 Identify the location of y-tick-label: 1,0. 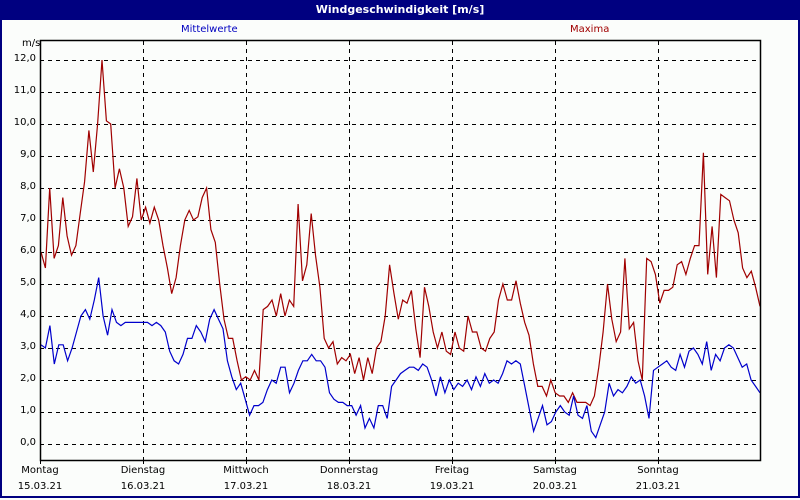
(28, 410).